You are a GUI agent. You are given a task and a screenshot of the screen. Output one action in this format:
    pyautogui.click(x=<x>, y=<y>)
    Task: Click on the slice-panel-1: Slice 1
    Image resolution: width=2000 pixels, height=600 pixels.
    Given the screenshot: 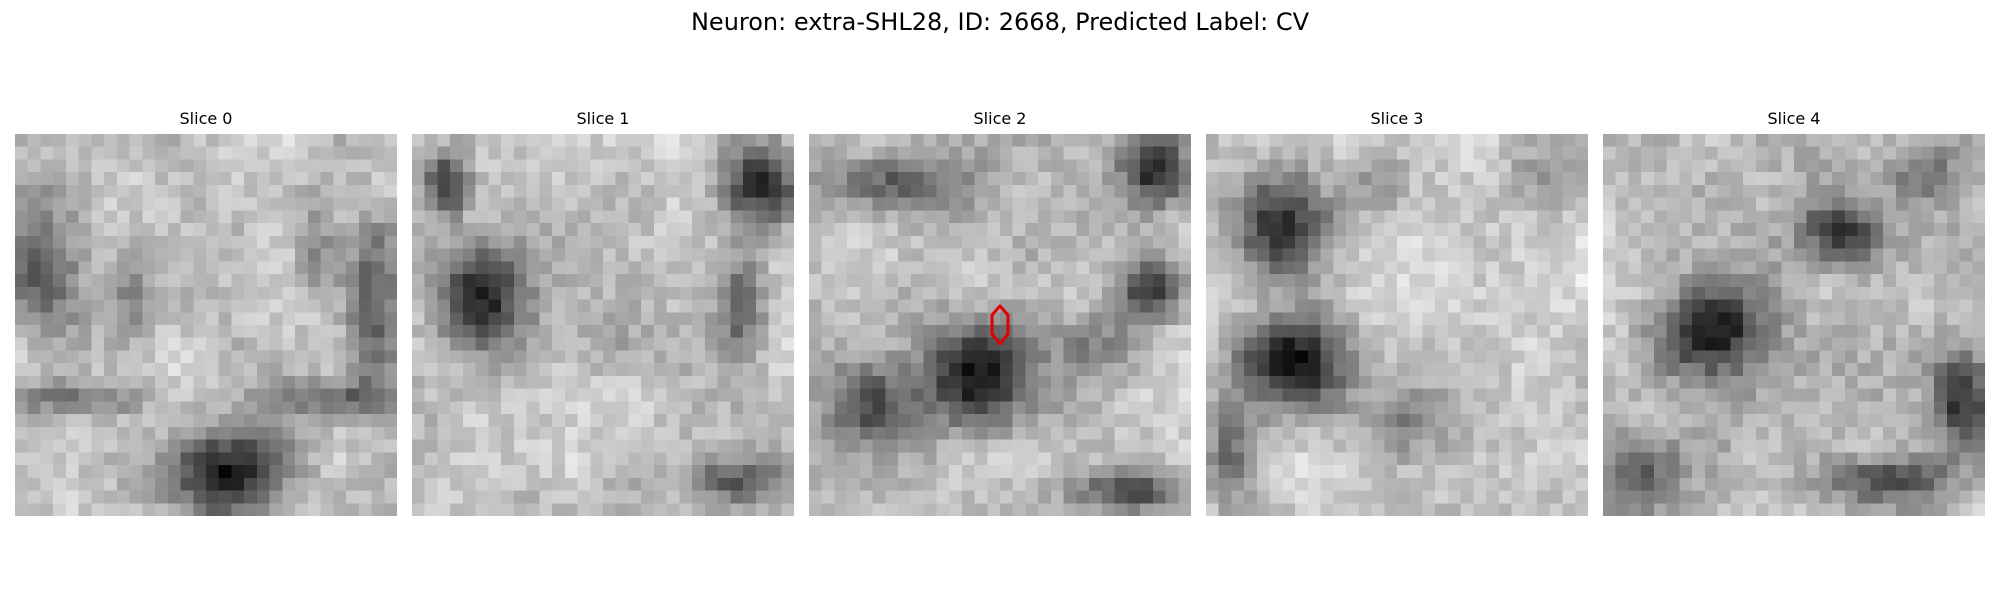 What is the action you would take?
    pyautogui.click(x=603, y=313)
    